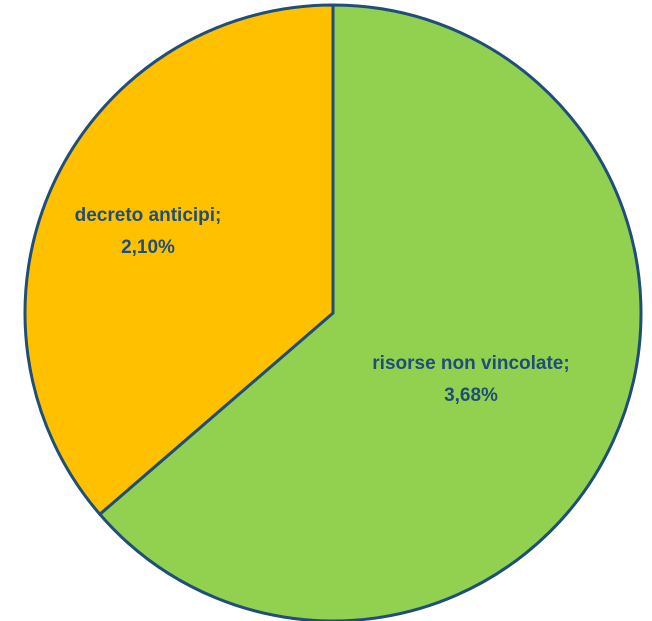 The image size is (652, 621). Describe the element at coordinates (148, 247) in the screenshot. I see `slice-label-value: 2,10%` at that location.